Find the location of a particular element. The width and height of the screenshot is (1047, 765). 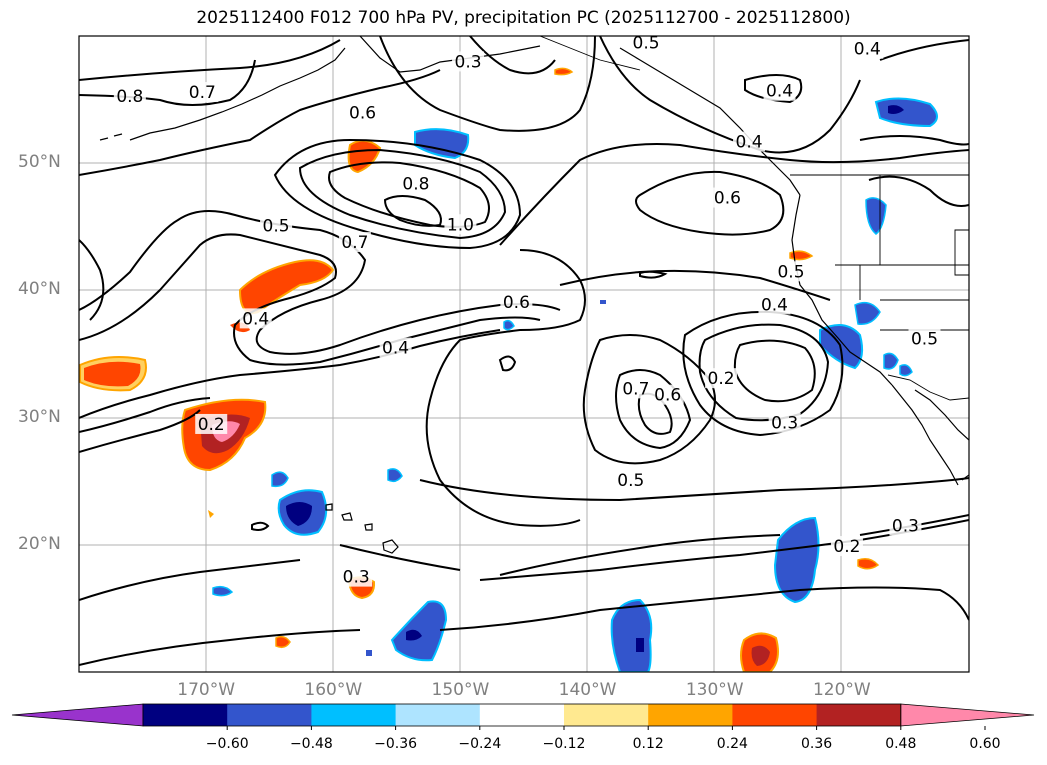

longitude-label: 120°W is located at coordinates (841, 690).